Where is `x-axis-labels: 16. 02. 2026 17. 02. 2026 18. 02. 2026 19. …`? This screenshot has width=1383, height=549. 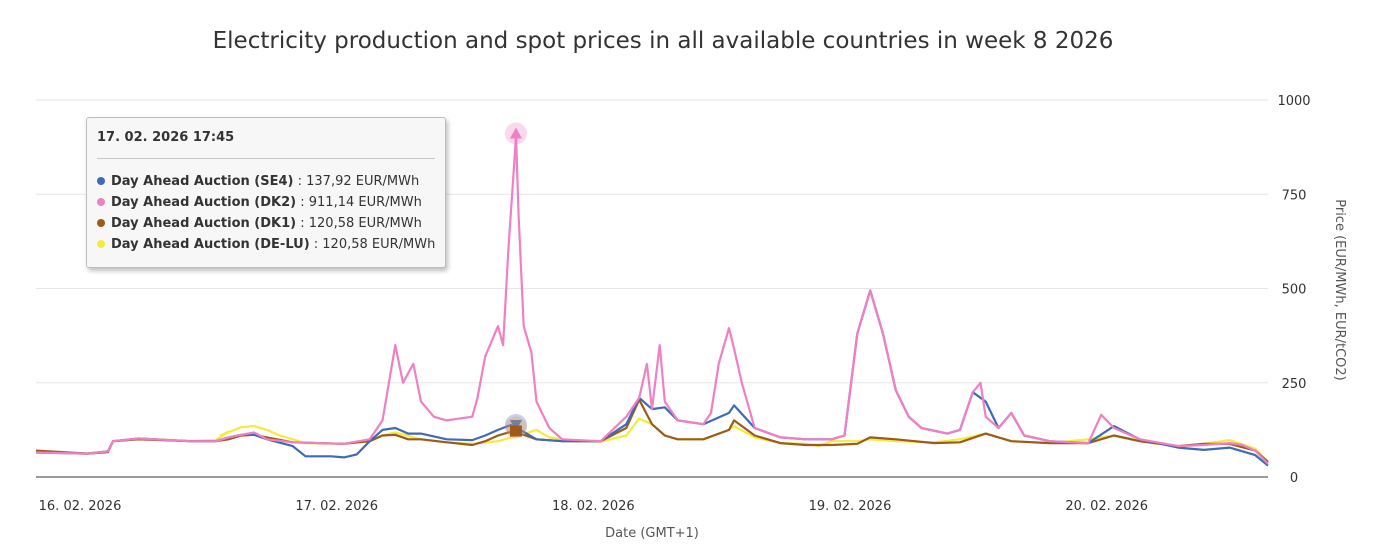 x-axis-labels: 16. 02. 2026 17. 02. 2026 18. 02. 2026 19. … is located at coordinates (593, 506).